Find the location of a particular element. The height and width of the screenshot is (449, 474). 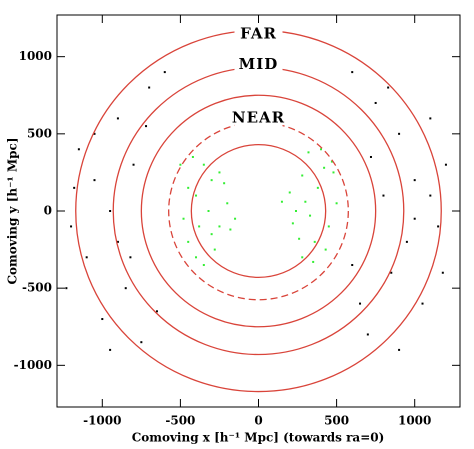

y-tick-label: -500 is located at coordinates (37, 288).